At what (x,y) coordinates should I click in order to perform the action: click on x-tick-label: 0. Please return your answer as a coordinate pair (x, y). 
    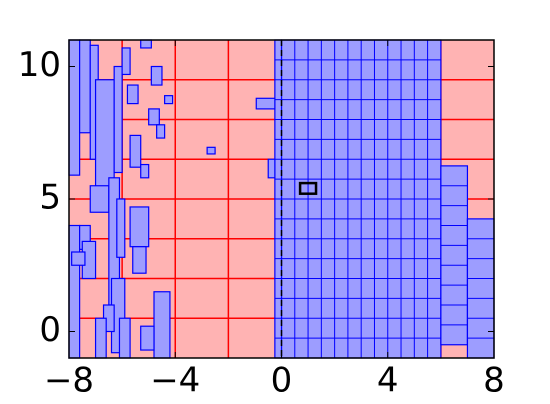
    Looking at the image, I should click on (282, 381).